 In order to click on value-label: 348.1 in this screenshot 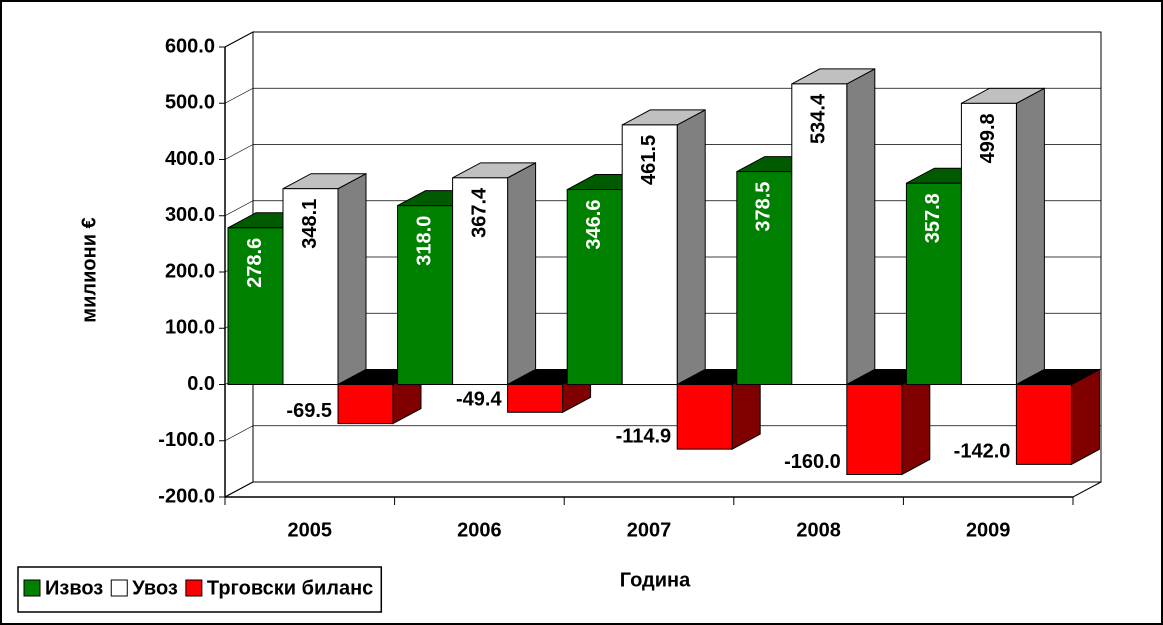, I will do `click(310, 224)`.